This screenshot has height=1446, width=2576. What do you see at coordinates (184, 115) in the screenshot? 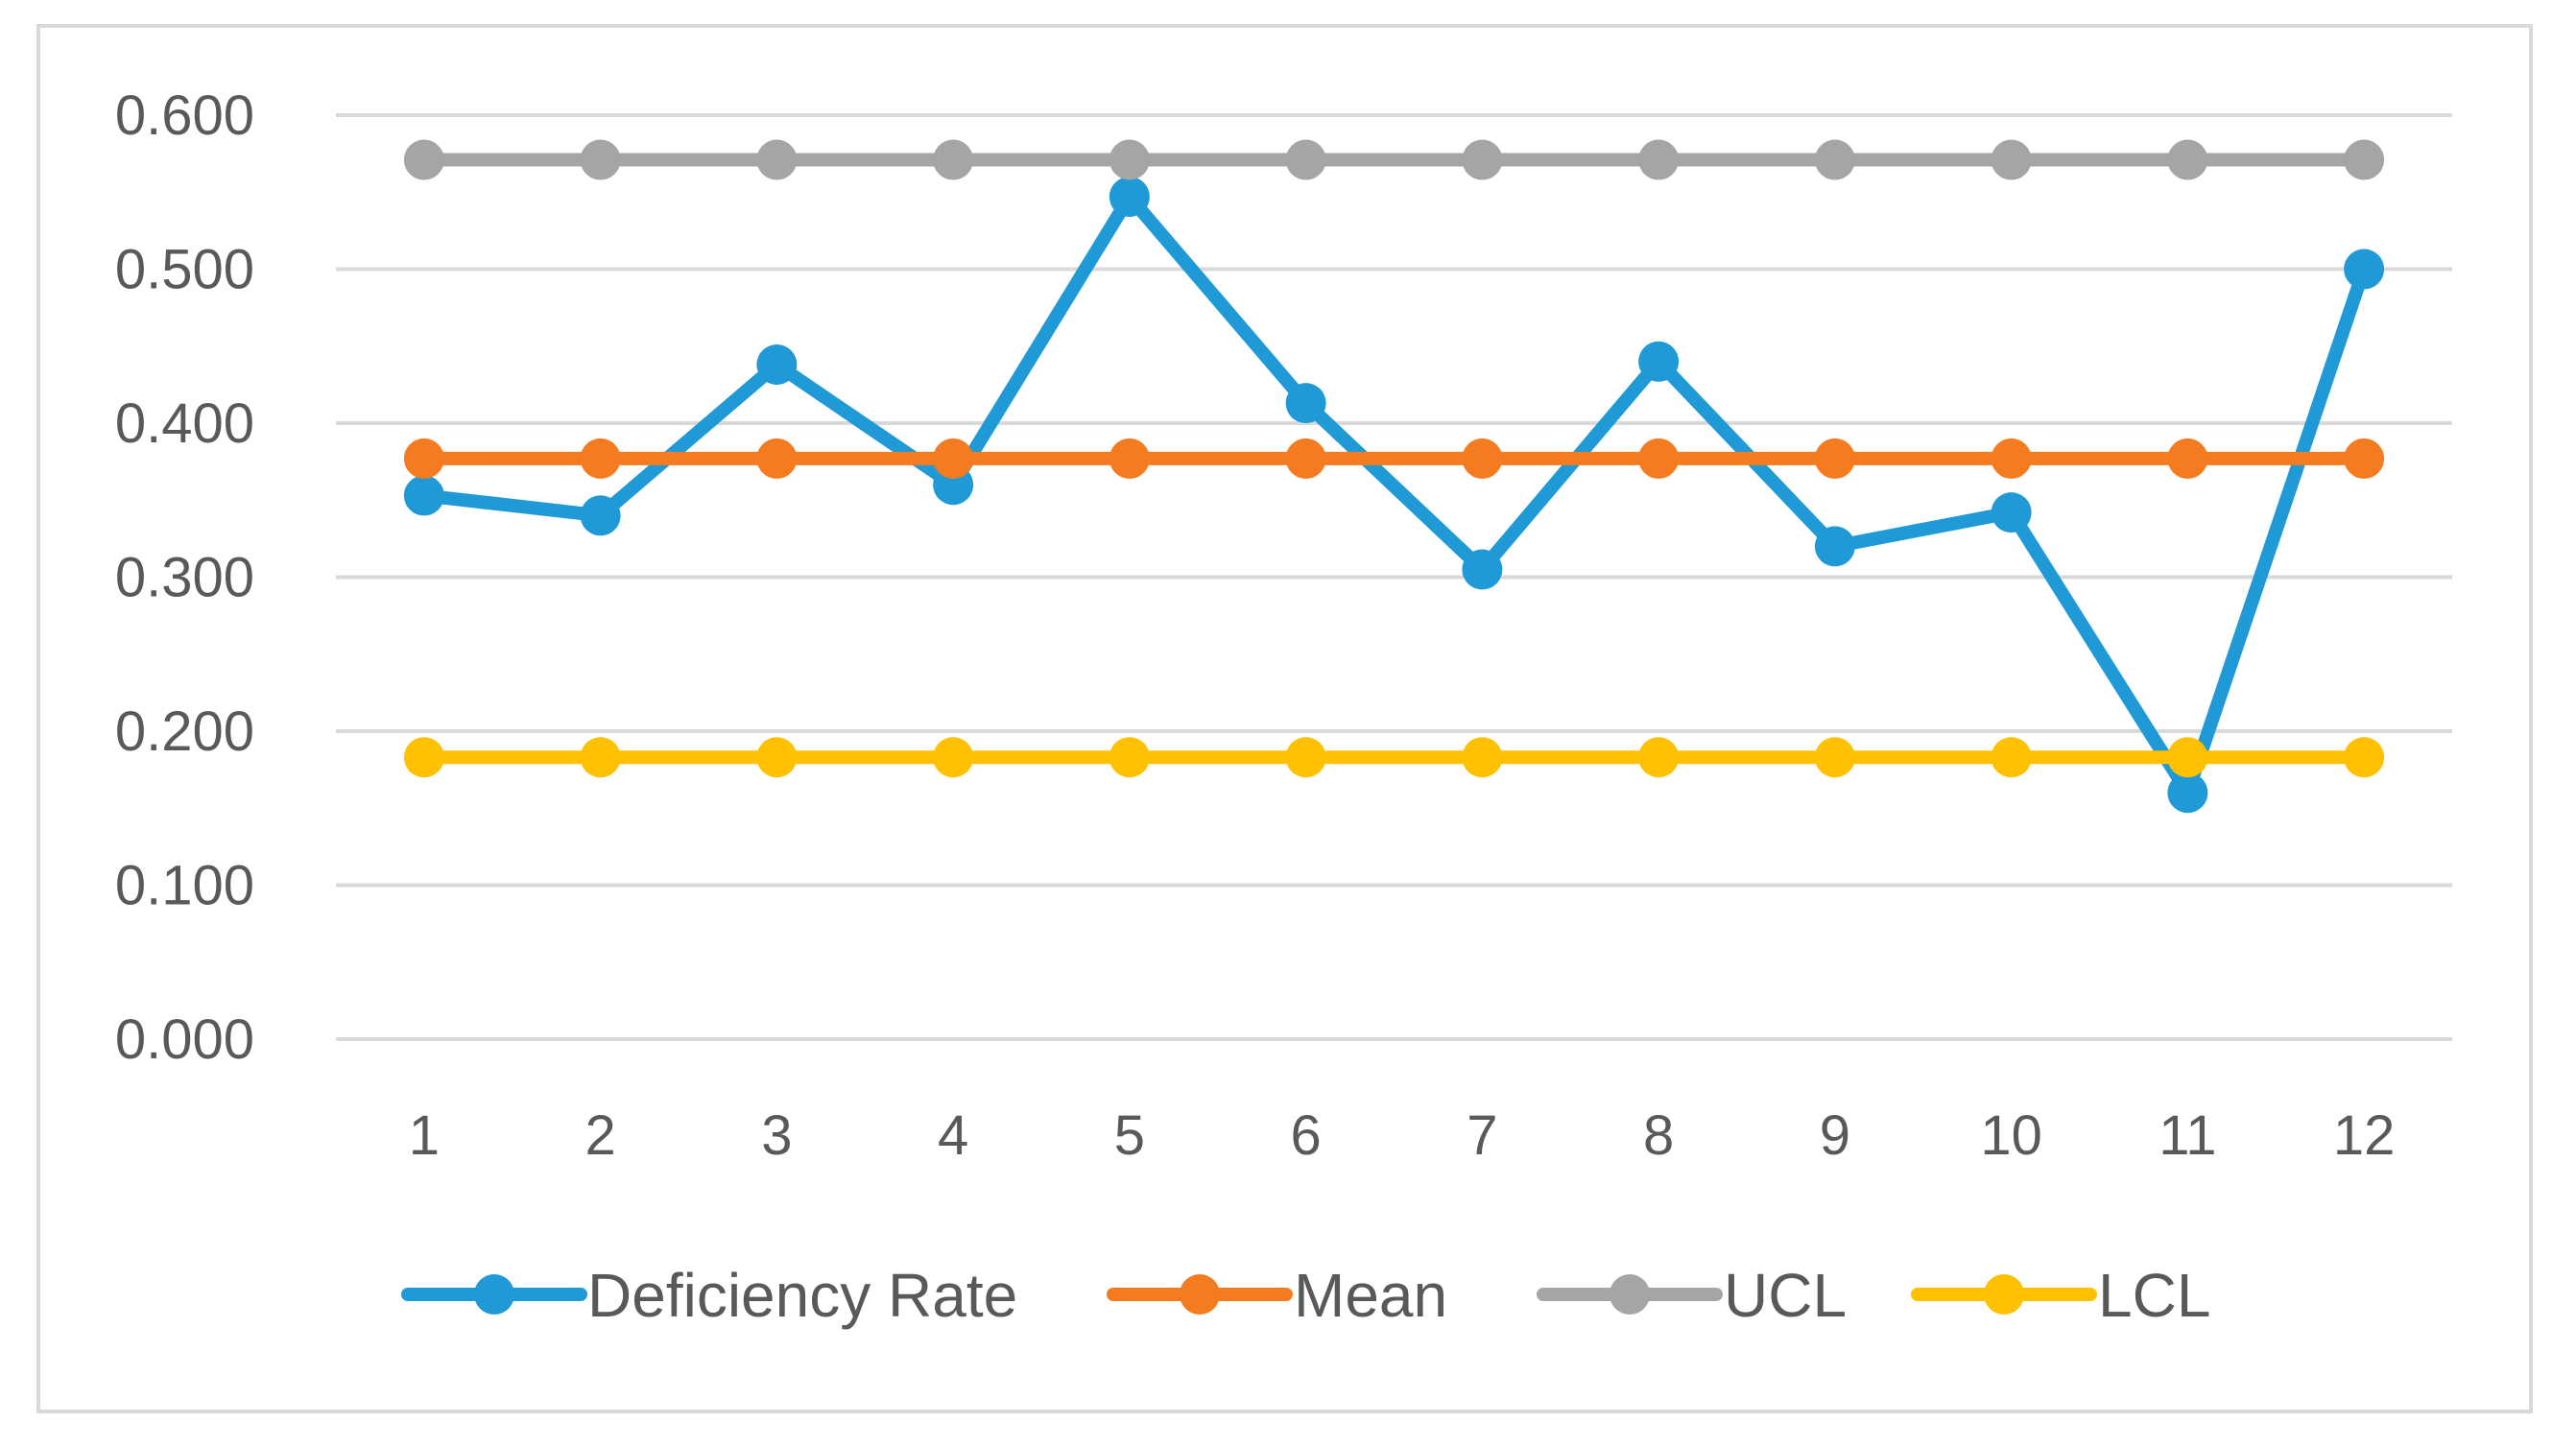
I see `y-tick-label: 0.600` at bounding box center [184, 115].